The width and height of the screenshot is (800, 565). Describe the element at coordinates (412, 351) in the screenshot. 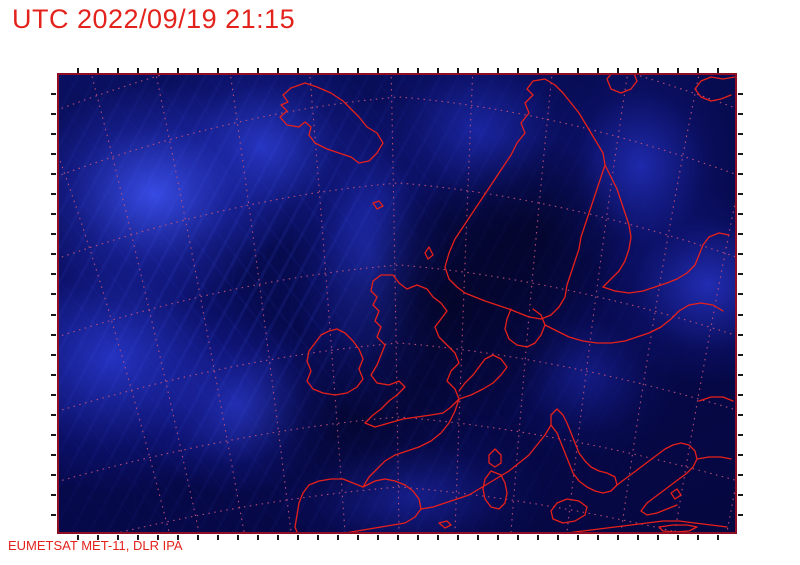

I see `coastline-great-britain` at that location.